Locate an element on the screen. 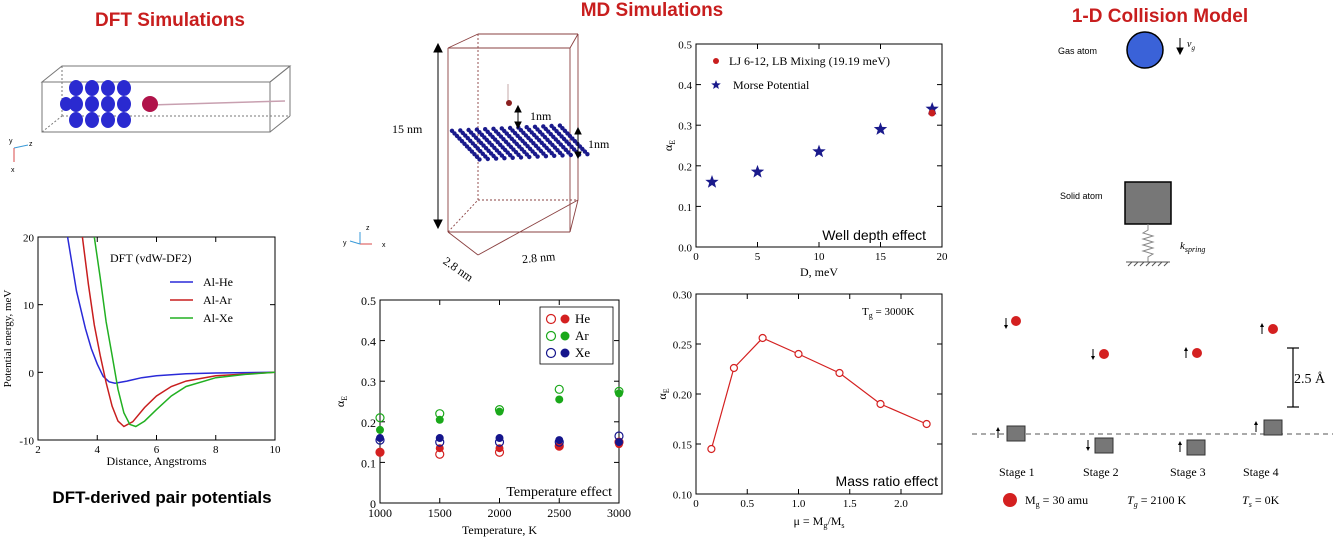 The width and height of the screenshot is (1333, 540). md-section-title: MD Simulations is located at coordinates (652, 10).